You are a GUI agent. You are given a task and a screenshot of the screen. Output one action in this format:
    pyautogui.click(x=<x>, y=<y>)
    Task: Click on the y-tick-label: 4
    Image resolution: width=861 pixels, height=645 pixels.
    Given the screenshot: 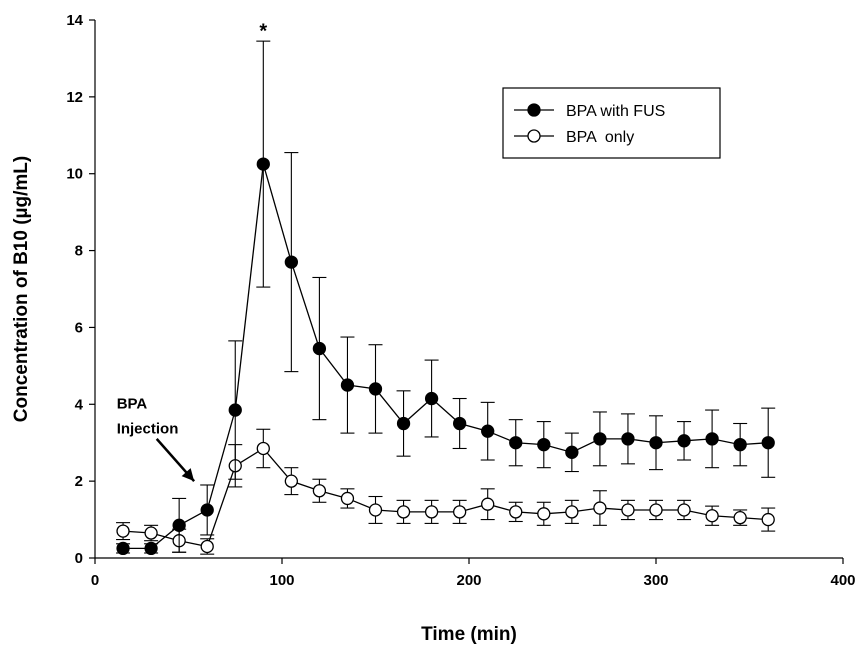 What is the action you would take?
    pyautogui.click(x=79, y=404)
    